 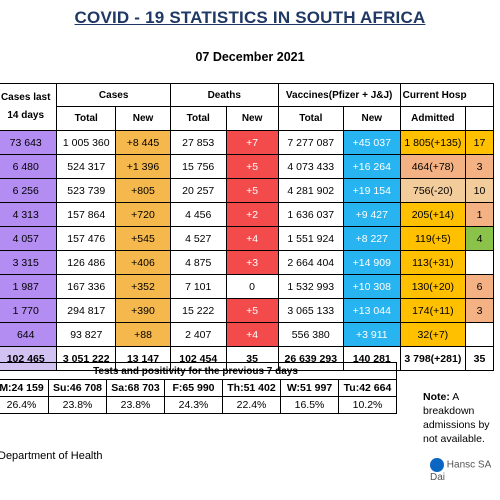 What do you see at coordinates (479, 118) in the screenshot?
I see `header-extra` at bounding box center [479, 118].